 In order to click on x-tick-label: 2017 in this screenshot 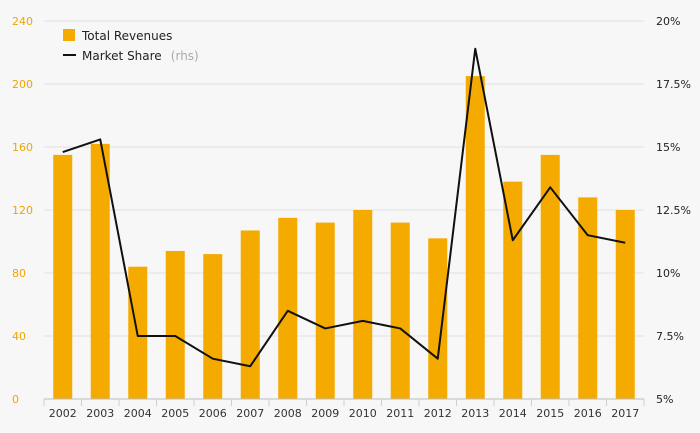, I will do `click(625, 413)`.